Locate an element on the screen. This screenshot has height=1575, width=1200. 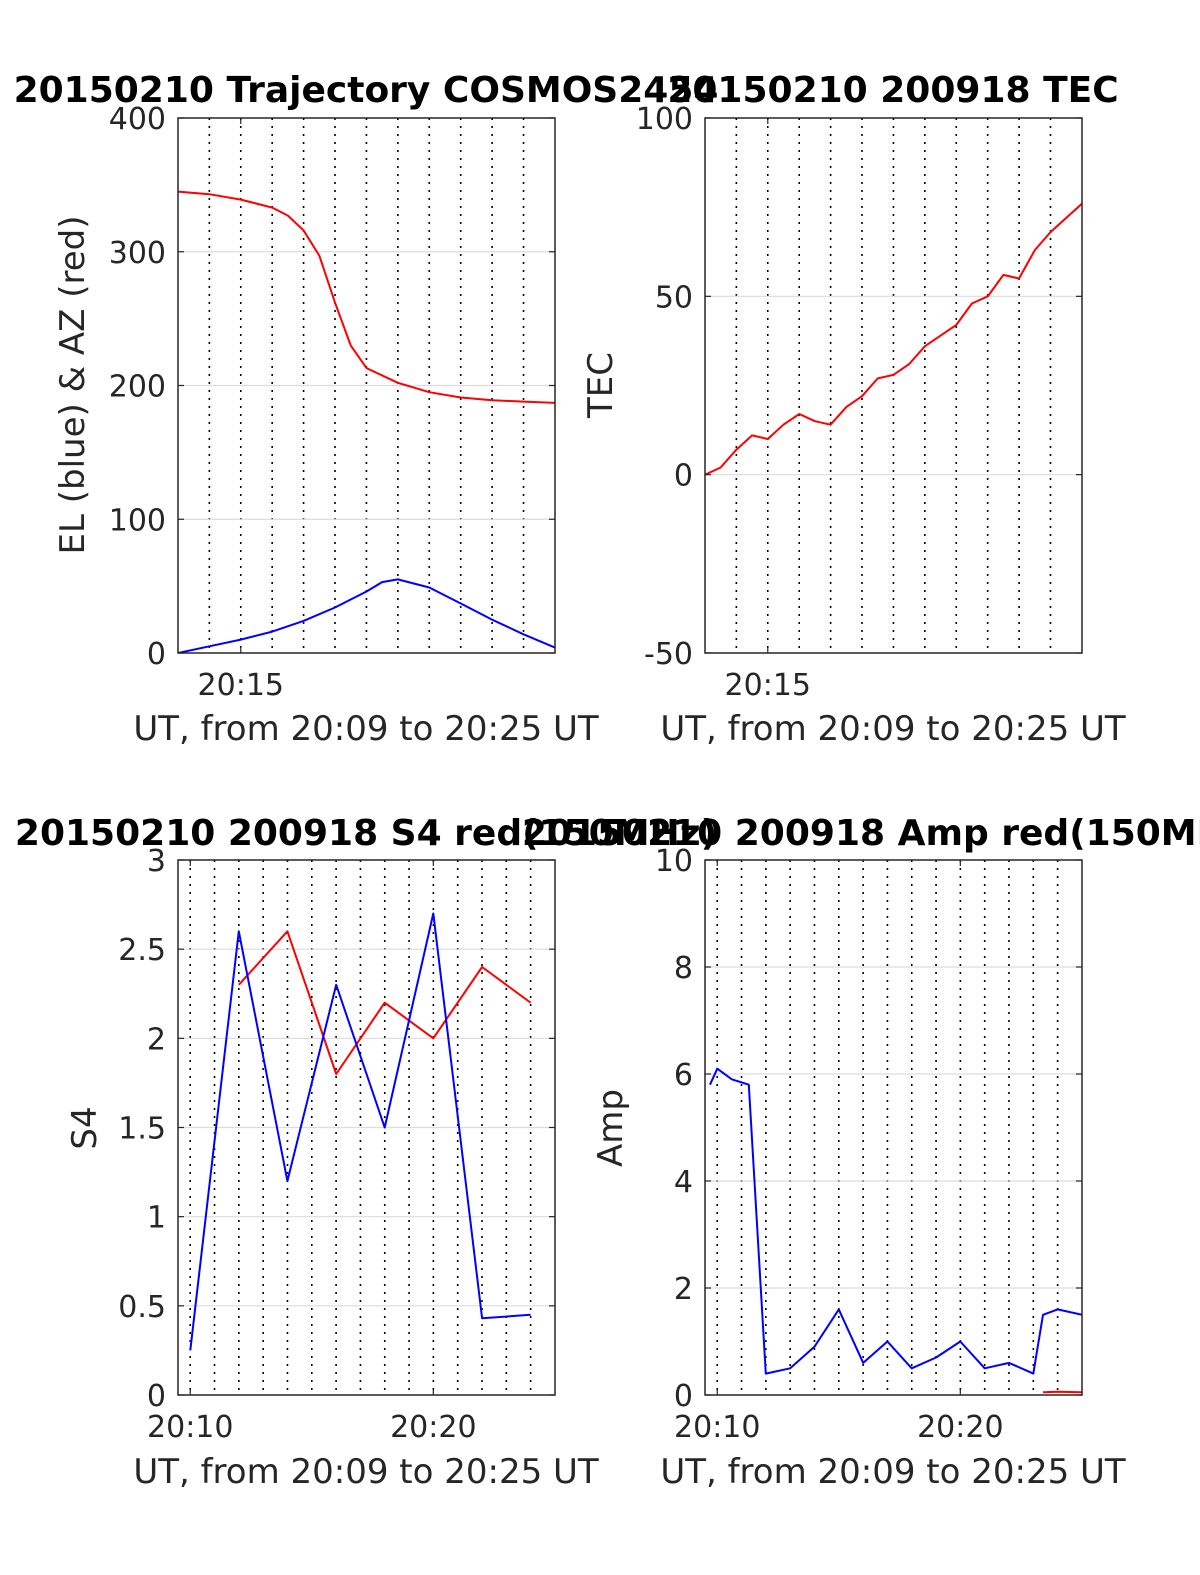
y-tick-label: 3 is located at coordinates (156, 861).